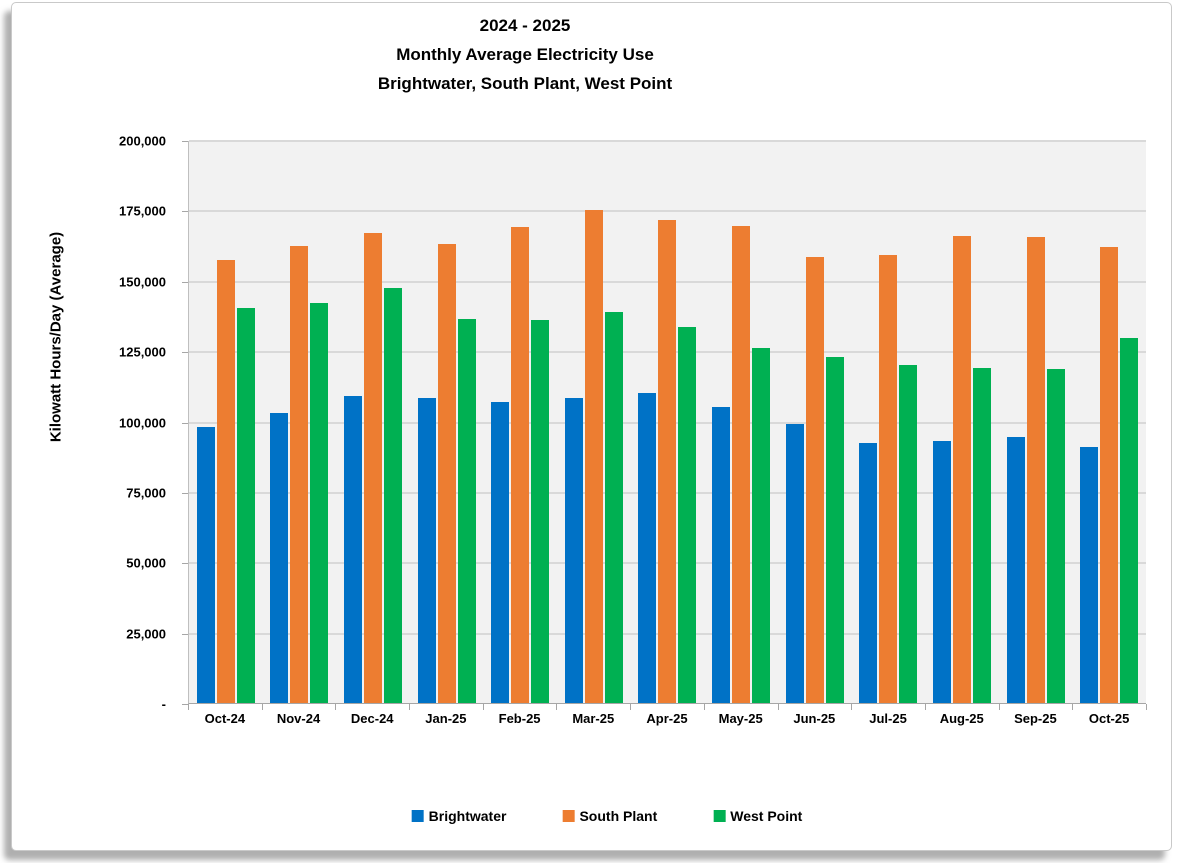 Image resolution: width=1180 pixels, height=863 pixels. Describe the element at coordinates (1109, 718) in the screenshot. I see `x-label-oct-25: Oct-25` at that location.